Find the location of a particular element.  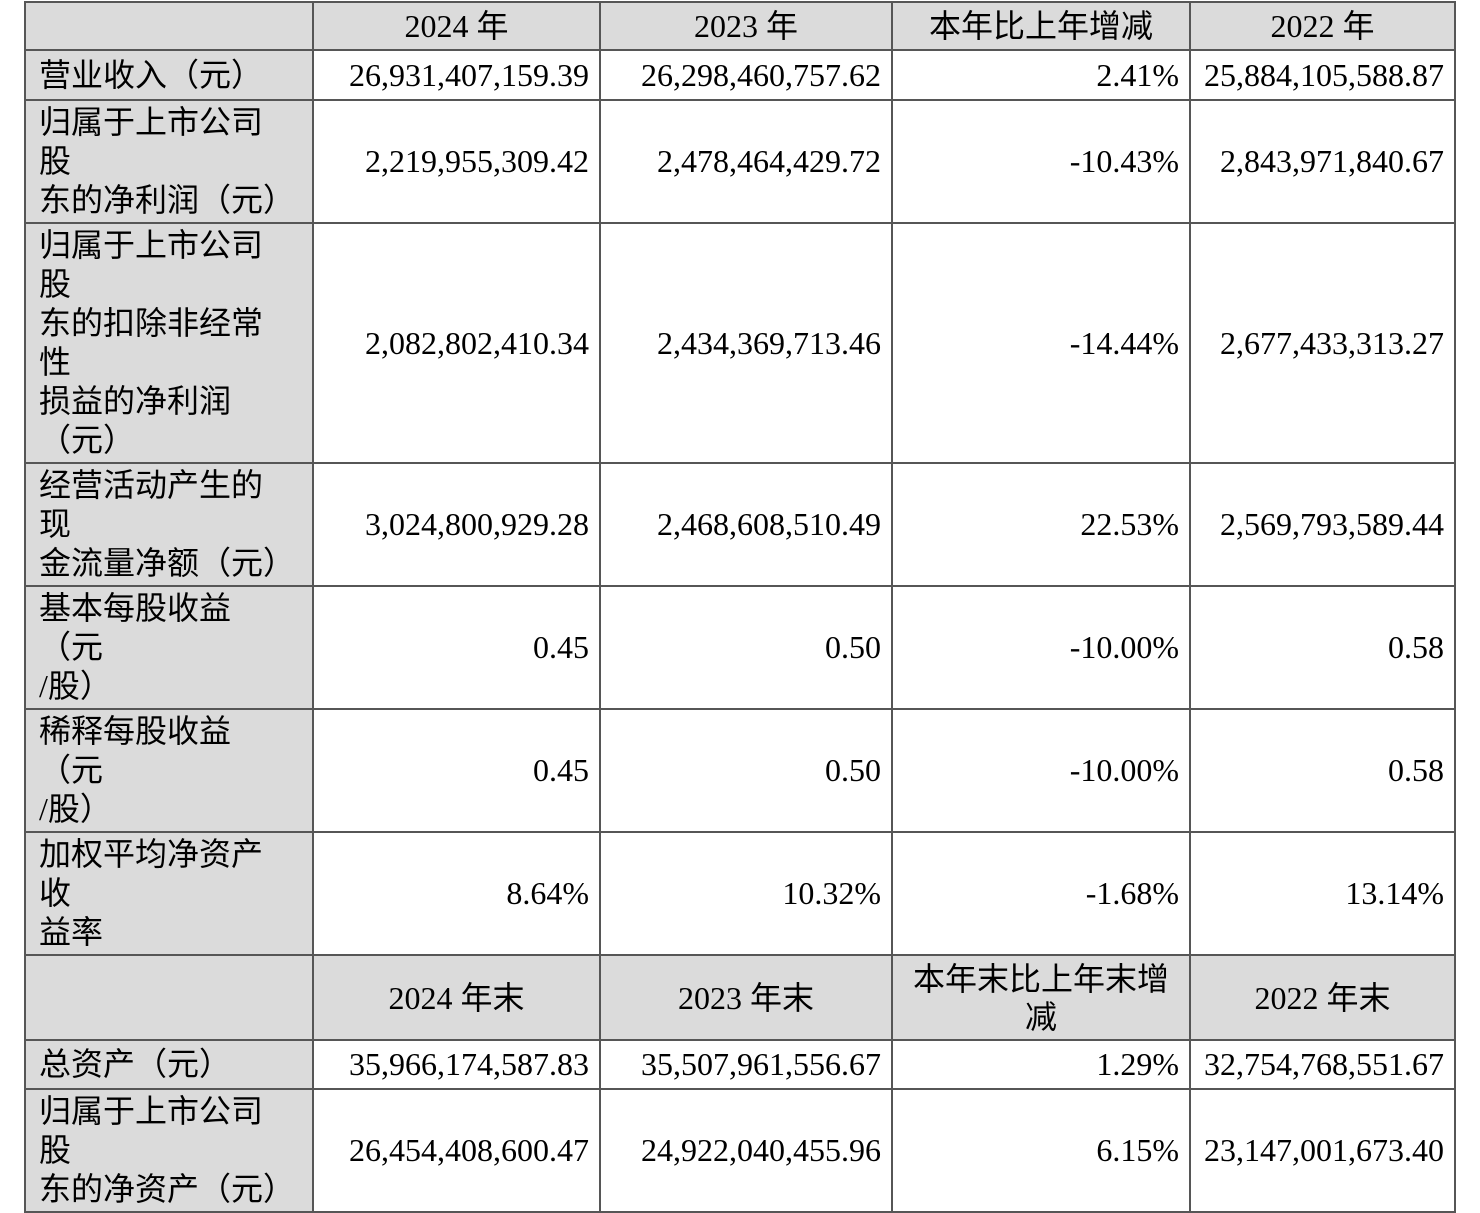

row-label: 稀释每股收益（元 /股） is located at coordinates (169, 770).